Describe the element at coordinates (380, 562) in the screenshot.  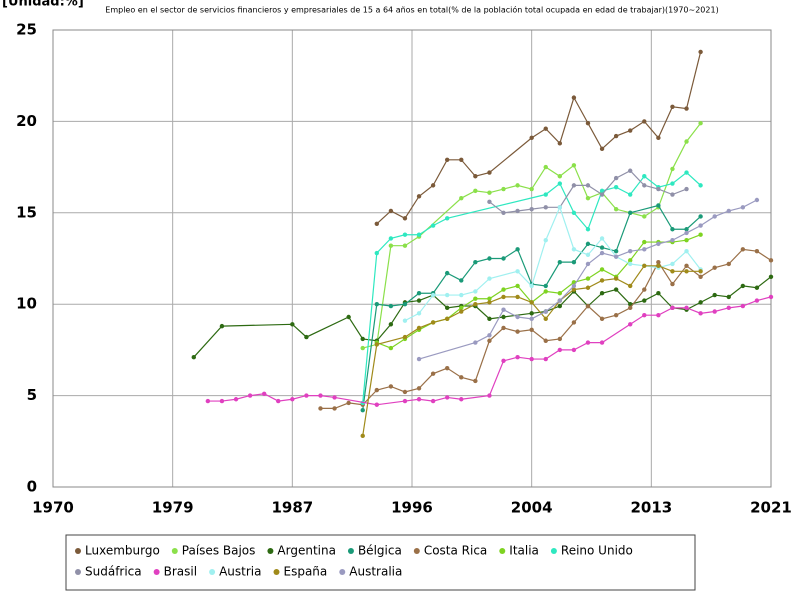
I see `legend-box` at that location.